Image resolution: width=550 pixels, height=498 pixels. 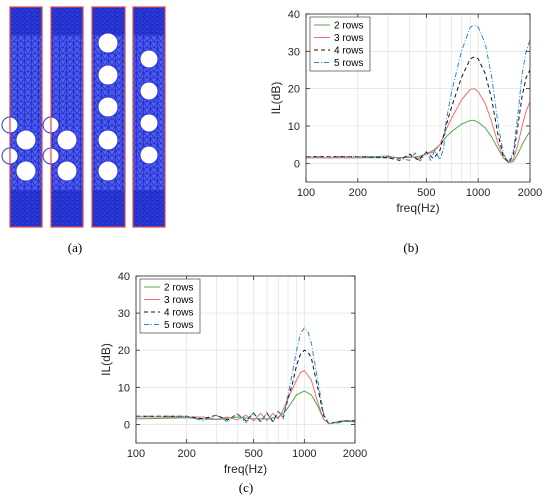 What do you see at coordinates (410, 247) in the screenshot?
I see `caption-b: (b)` at bounding box center [410, 247].